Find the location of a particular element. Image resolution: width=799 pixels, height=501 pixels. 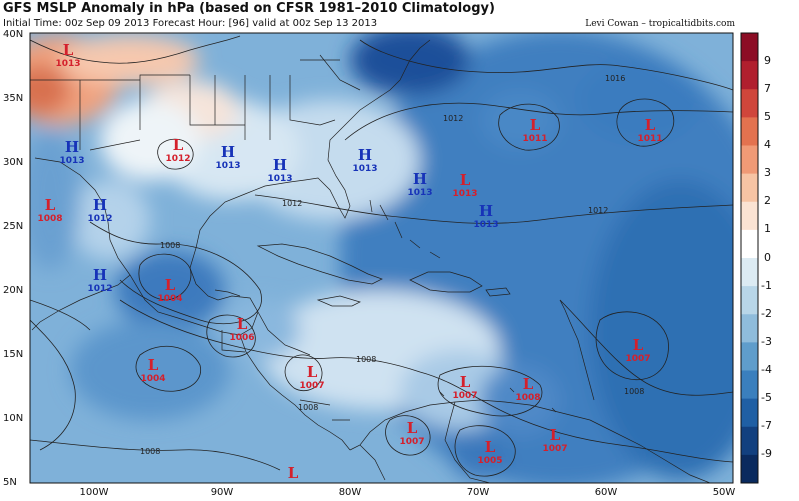

colorbar-label: -3 is located at coordinates (766, 341).